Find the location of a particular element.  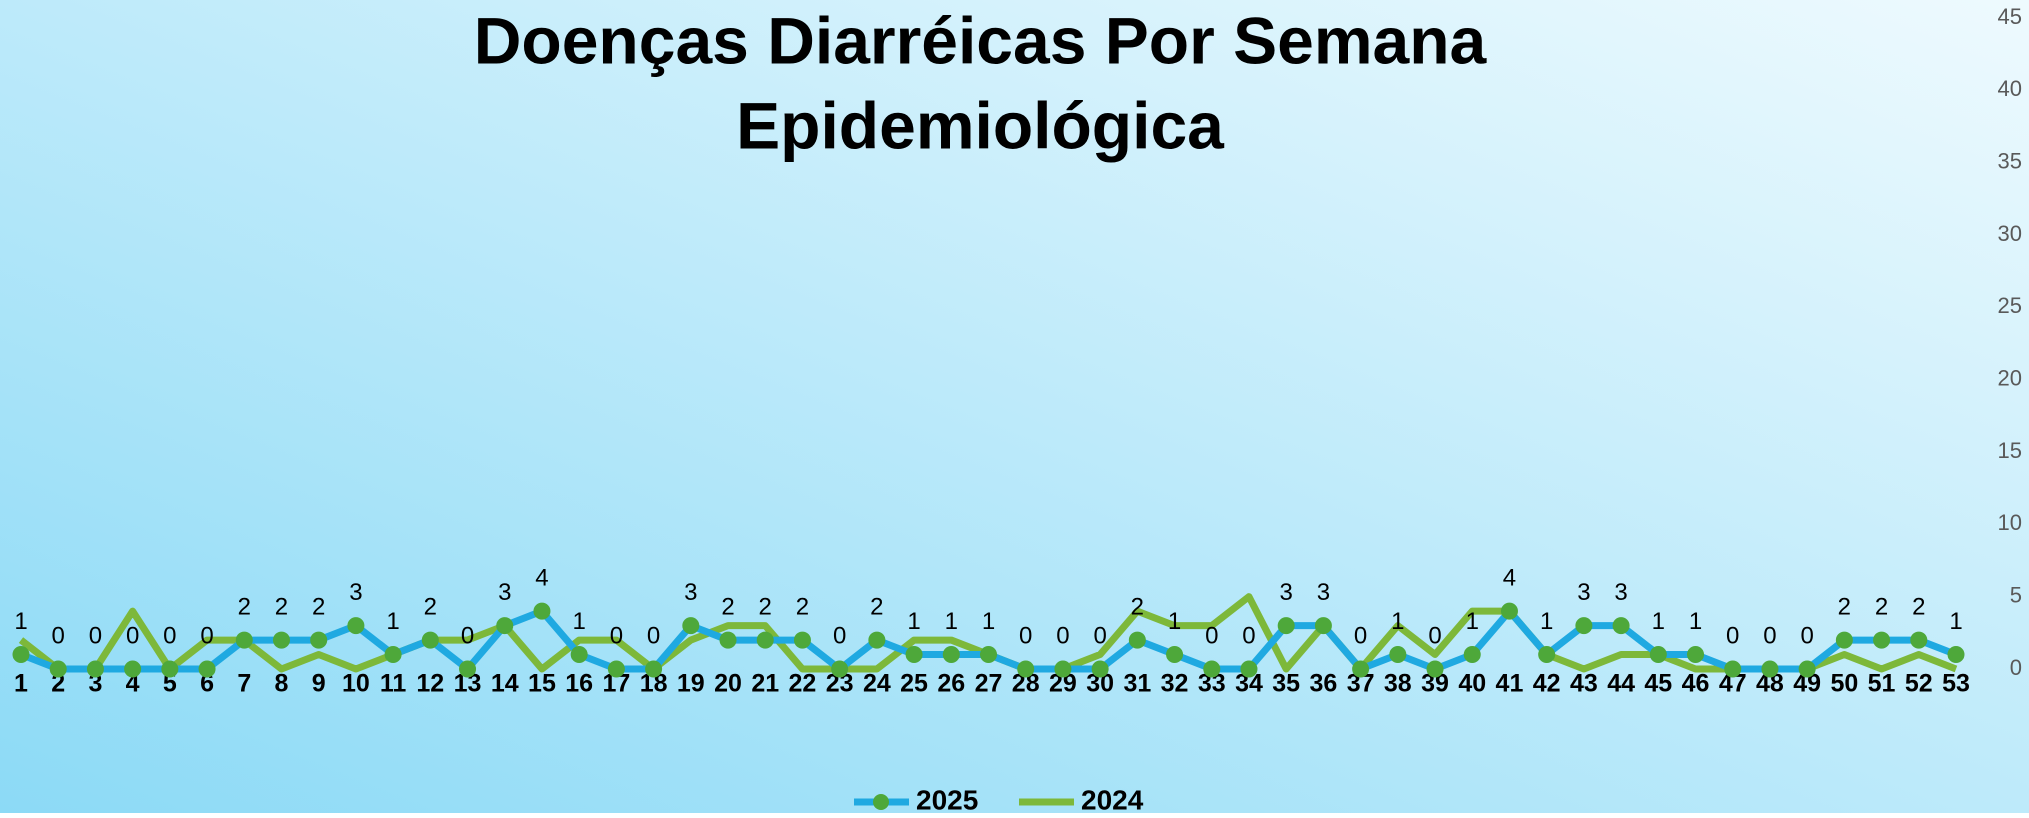

y-tick-label: 15 is located at coordinates (2010, 450).